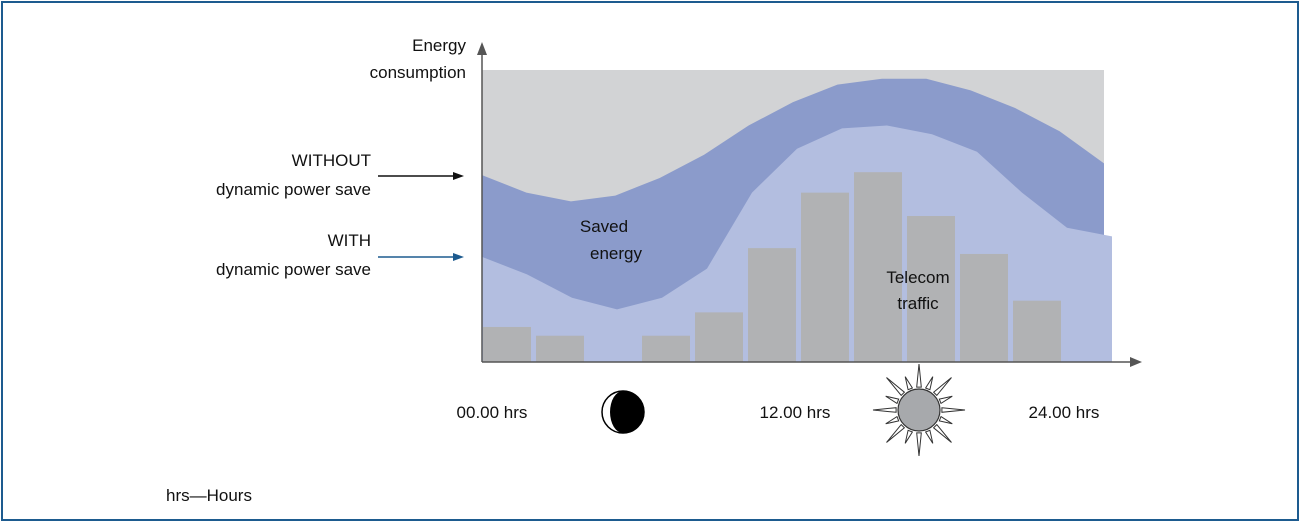 Image resolution: width=1304 pixels, height=521 pixels. I want to click on time-label-mid: 12.00 hrs, so click(795, 412).